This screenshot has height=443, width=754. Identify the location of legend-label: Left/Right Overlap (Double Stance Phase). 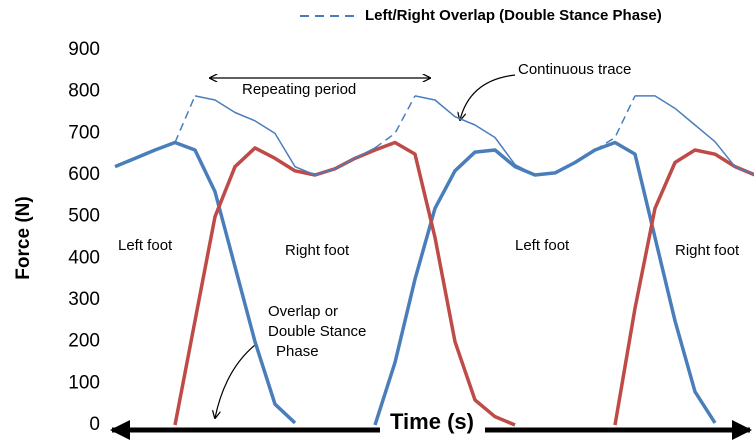
(513, 15).